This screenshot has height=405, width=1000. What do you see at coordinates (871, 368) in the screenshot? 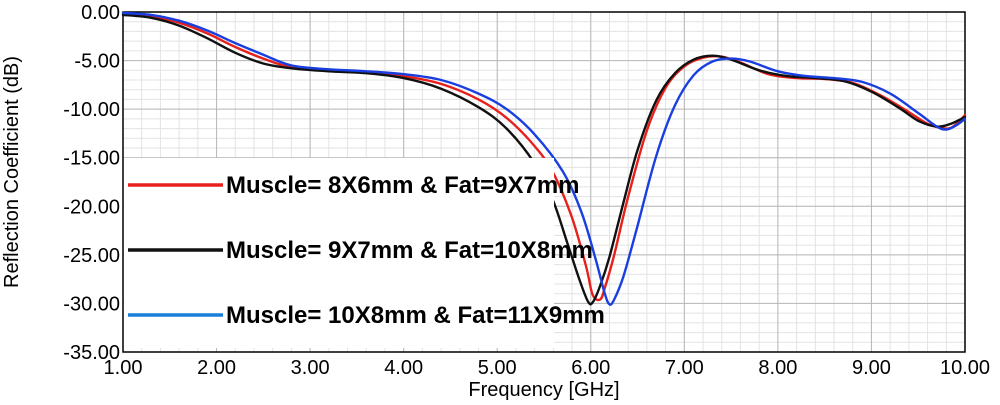
I see `x-tick-label: 9.00` at bounding box center [871, 368].